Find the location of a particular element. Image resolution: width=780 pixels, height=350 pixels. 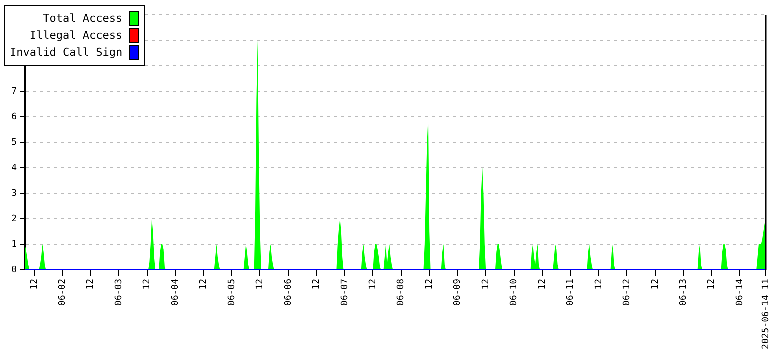

y-tick-label: 0 is located at coordinates (14, 270).